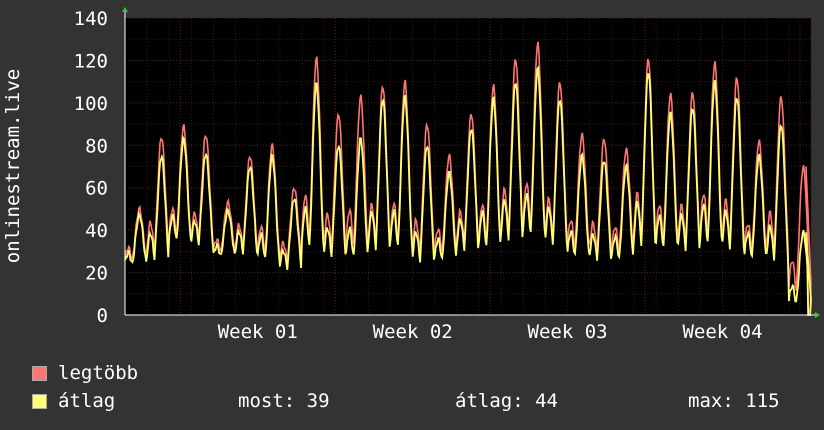 This screenshot has width=824, height=430. What do you see at coordinates (96, 274) in the screenshot?
I see `y-tick-label: 20` at bounding box center [96, 274].